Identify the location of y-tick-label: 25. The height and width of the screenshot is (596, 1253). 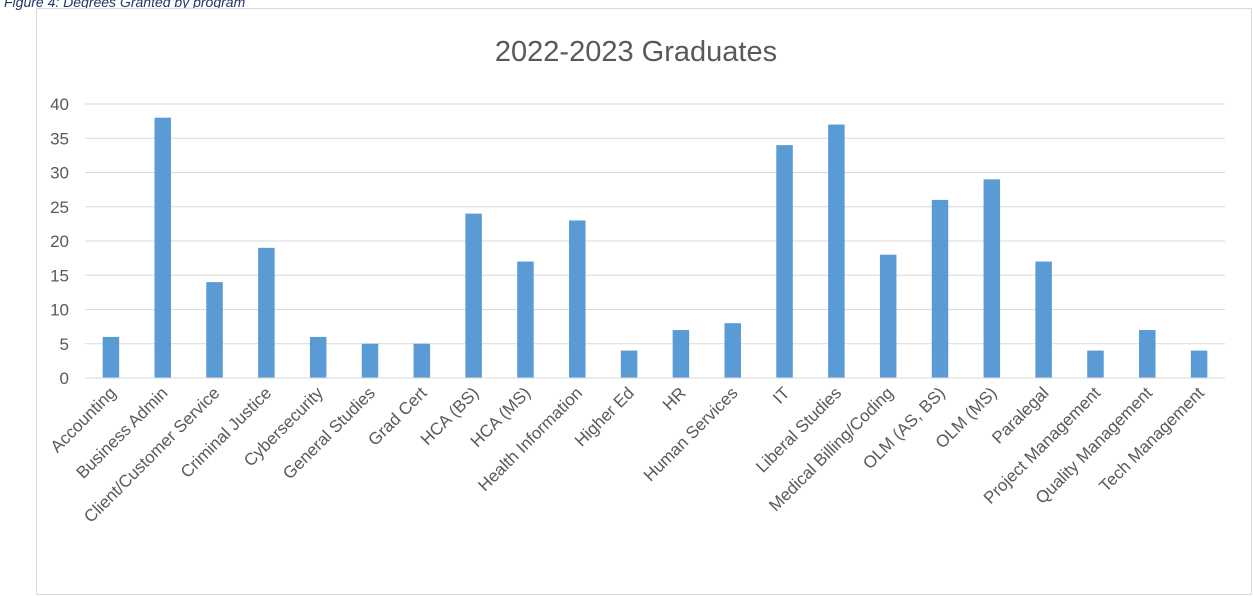
(59, 207).